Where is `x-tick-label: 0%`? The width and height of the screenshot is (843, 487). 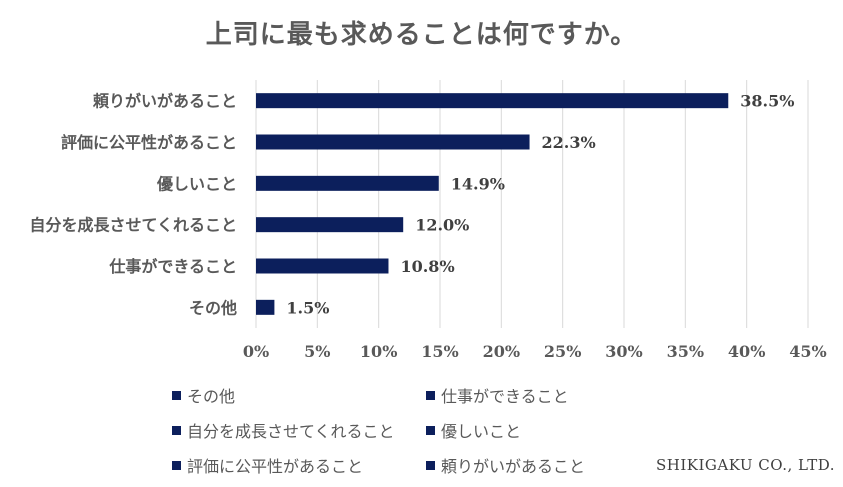 x-tick-label: 0% is located at coordinates (256, 351).